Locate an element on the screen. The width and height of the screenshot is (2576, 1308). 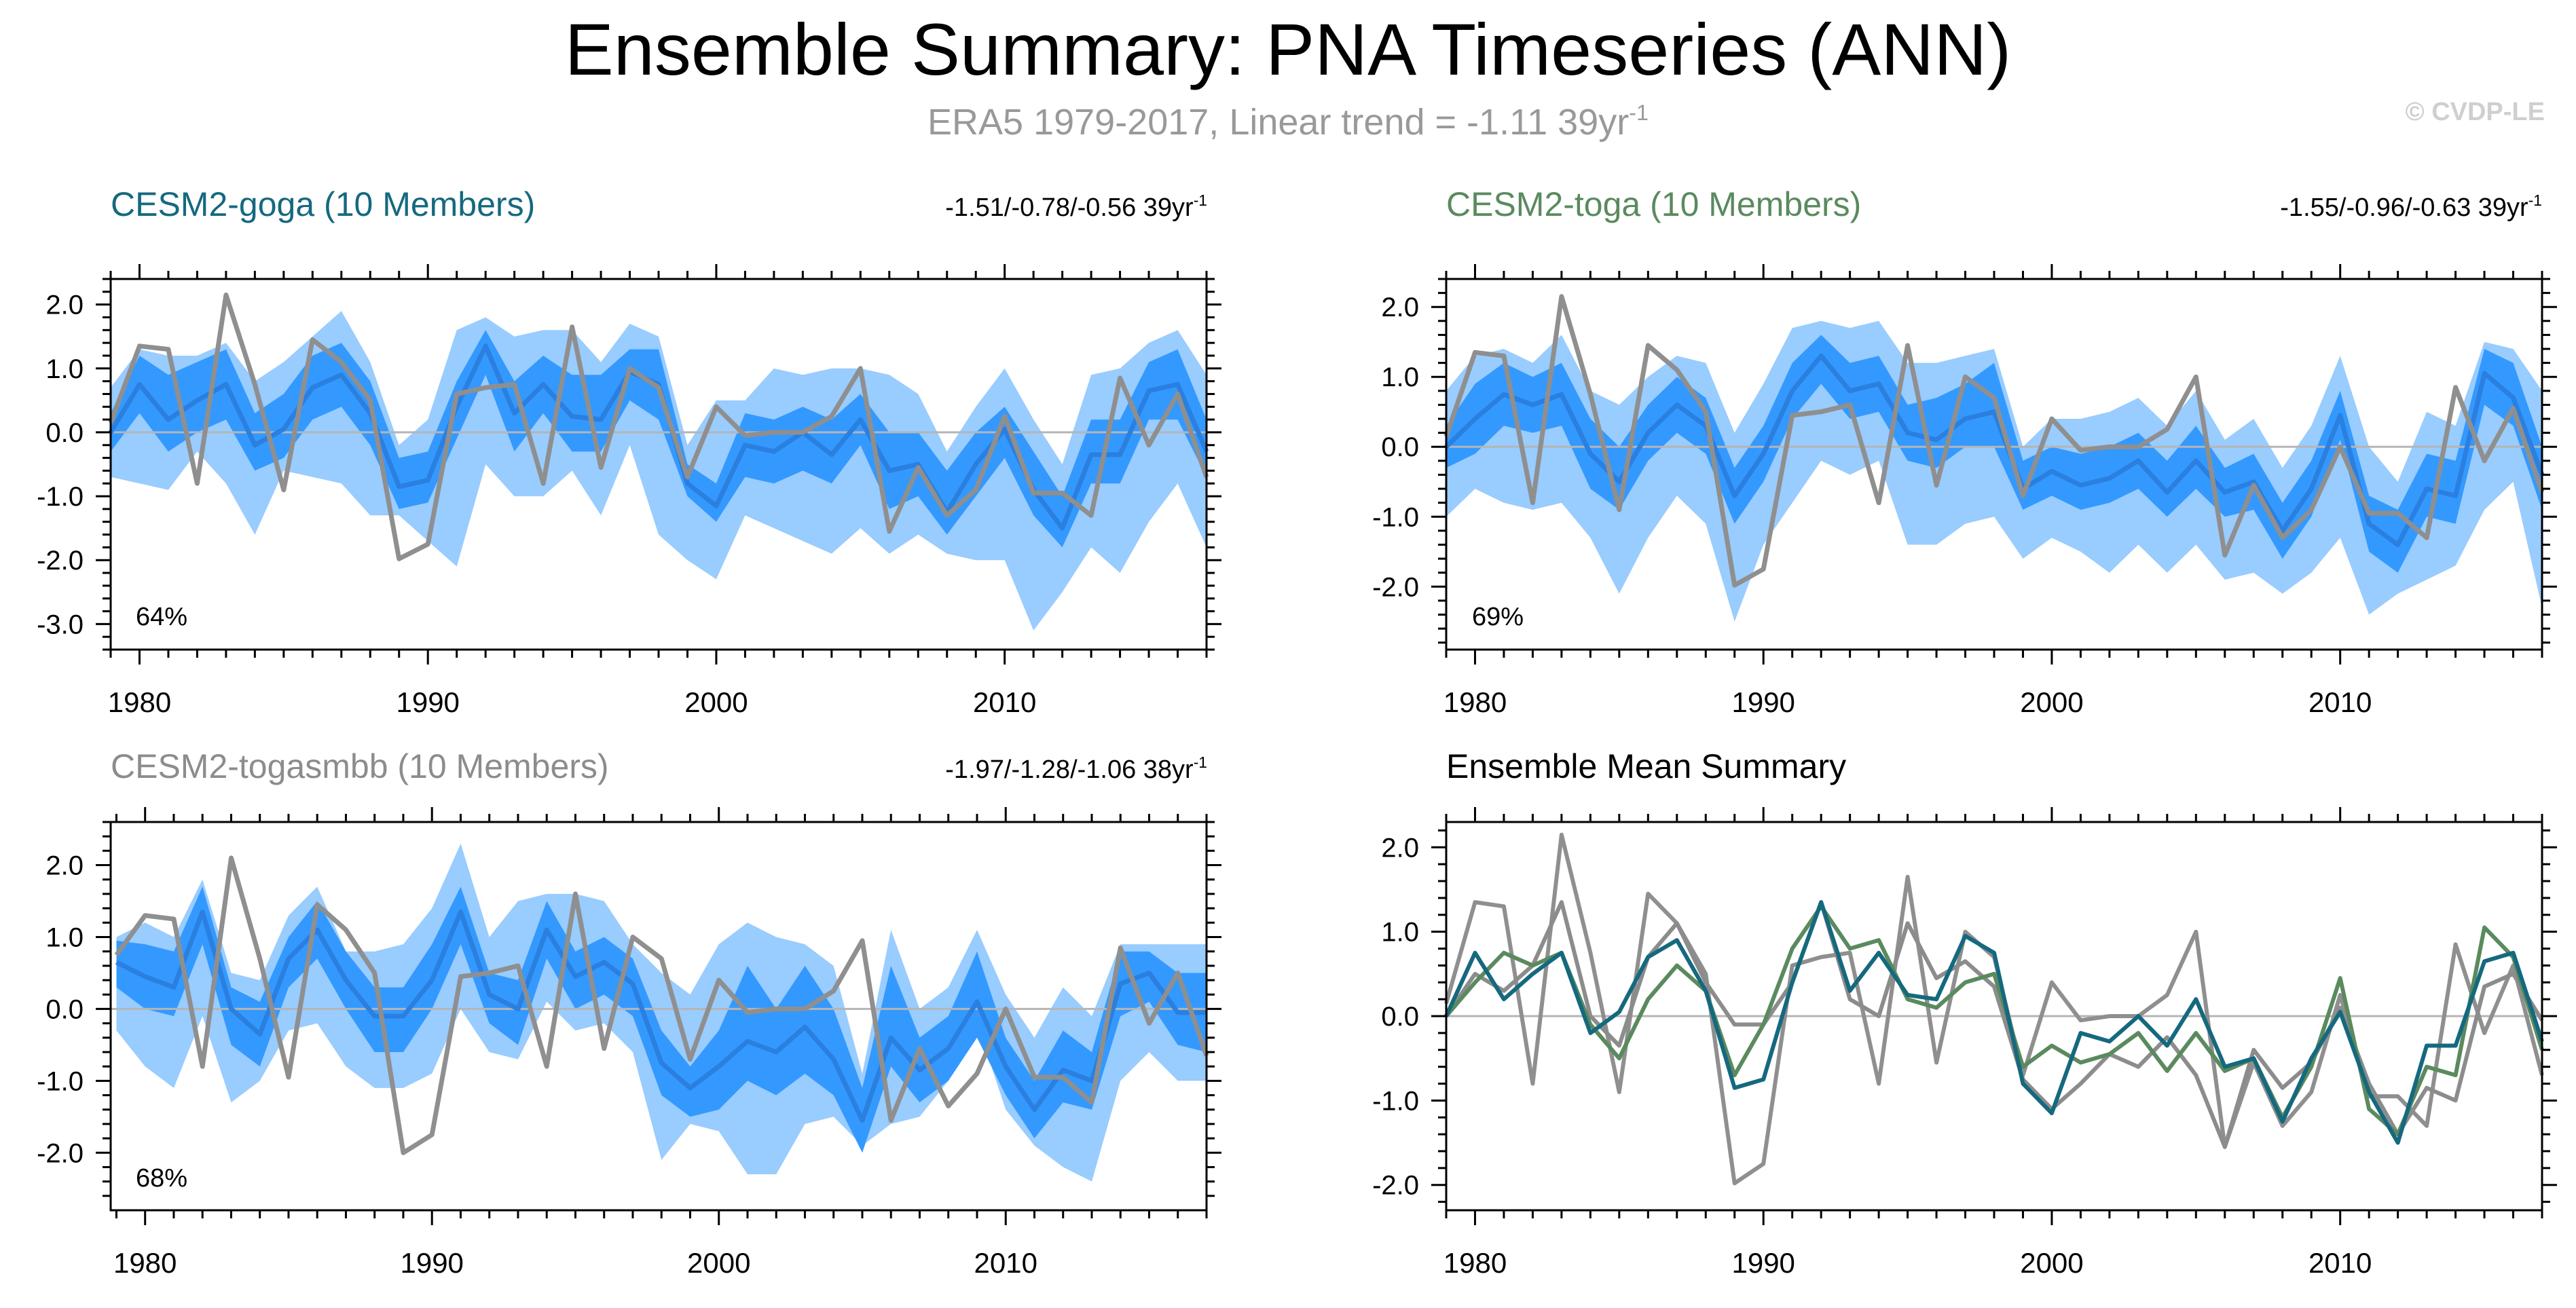
y-tick-label: -3.0 is located at coordinates (60, 624).